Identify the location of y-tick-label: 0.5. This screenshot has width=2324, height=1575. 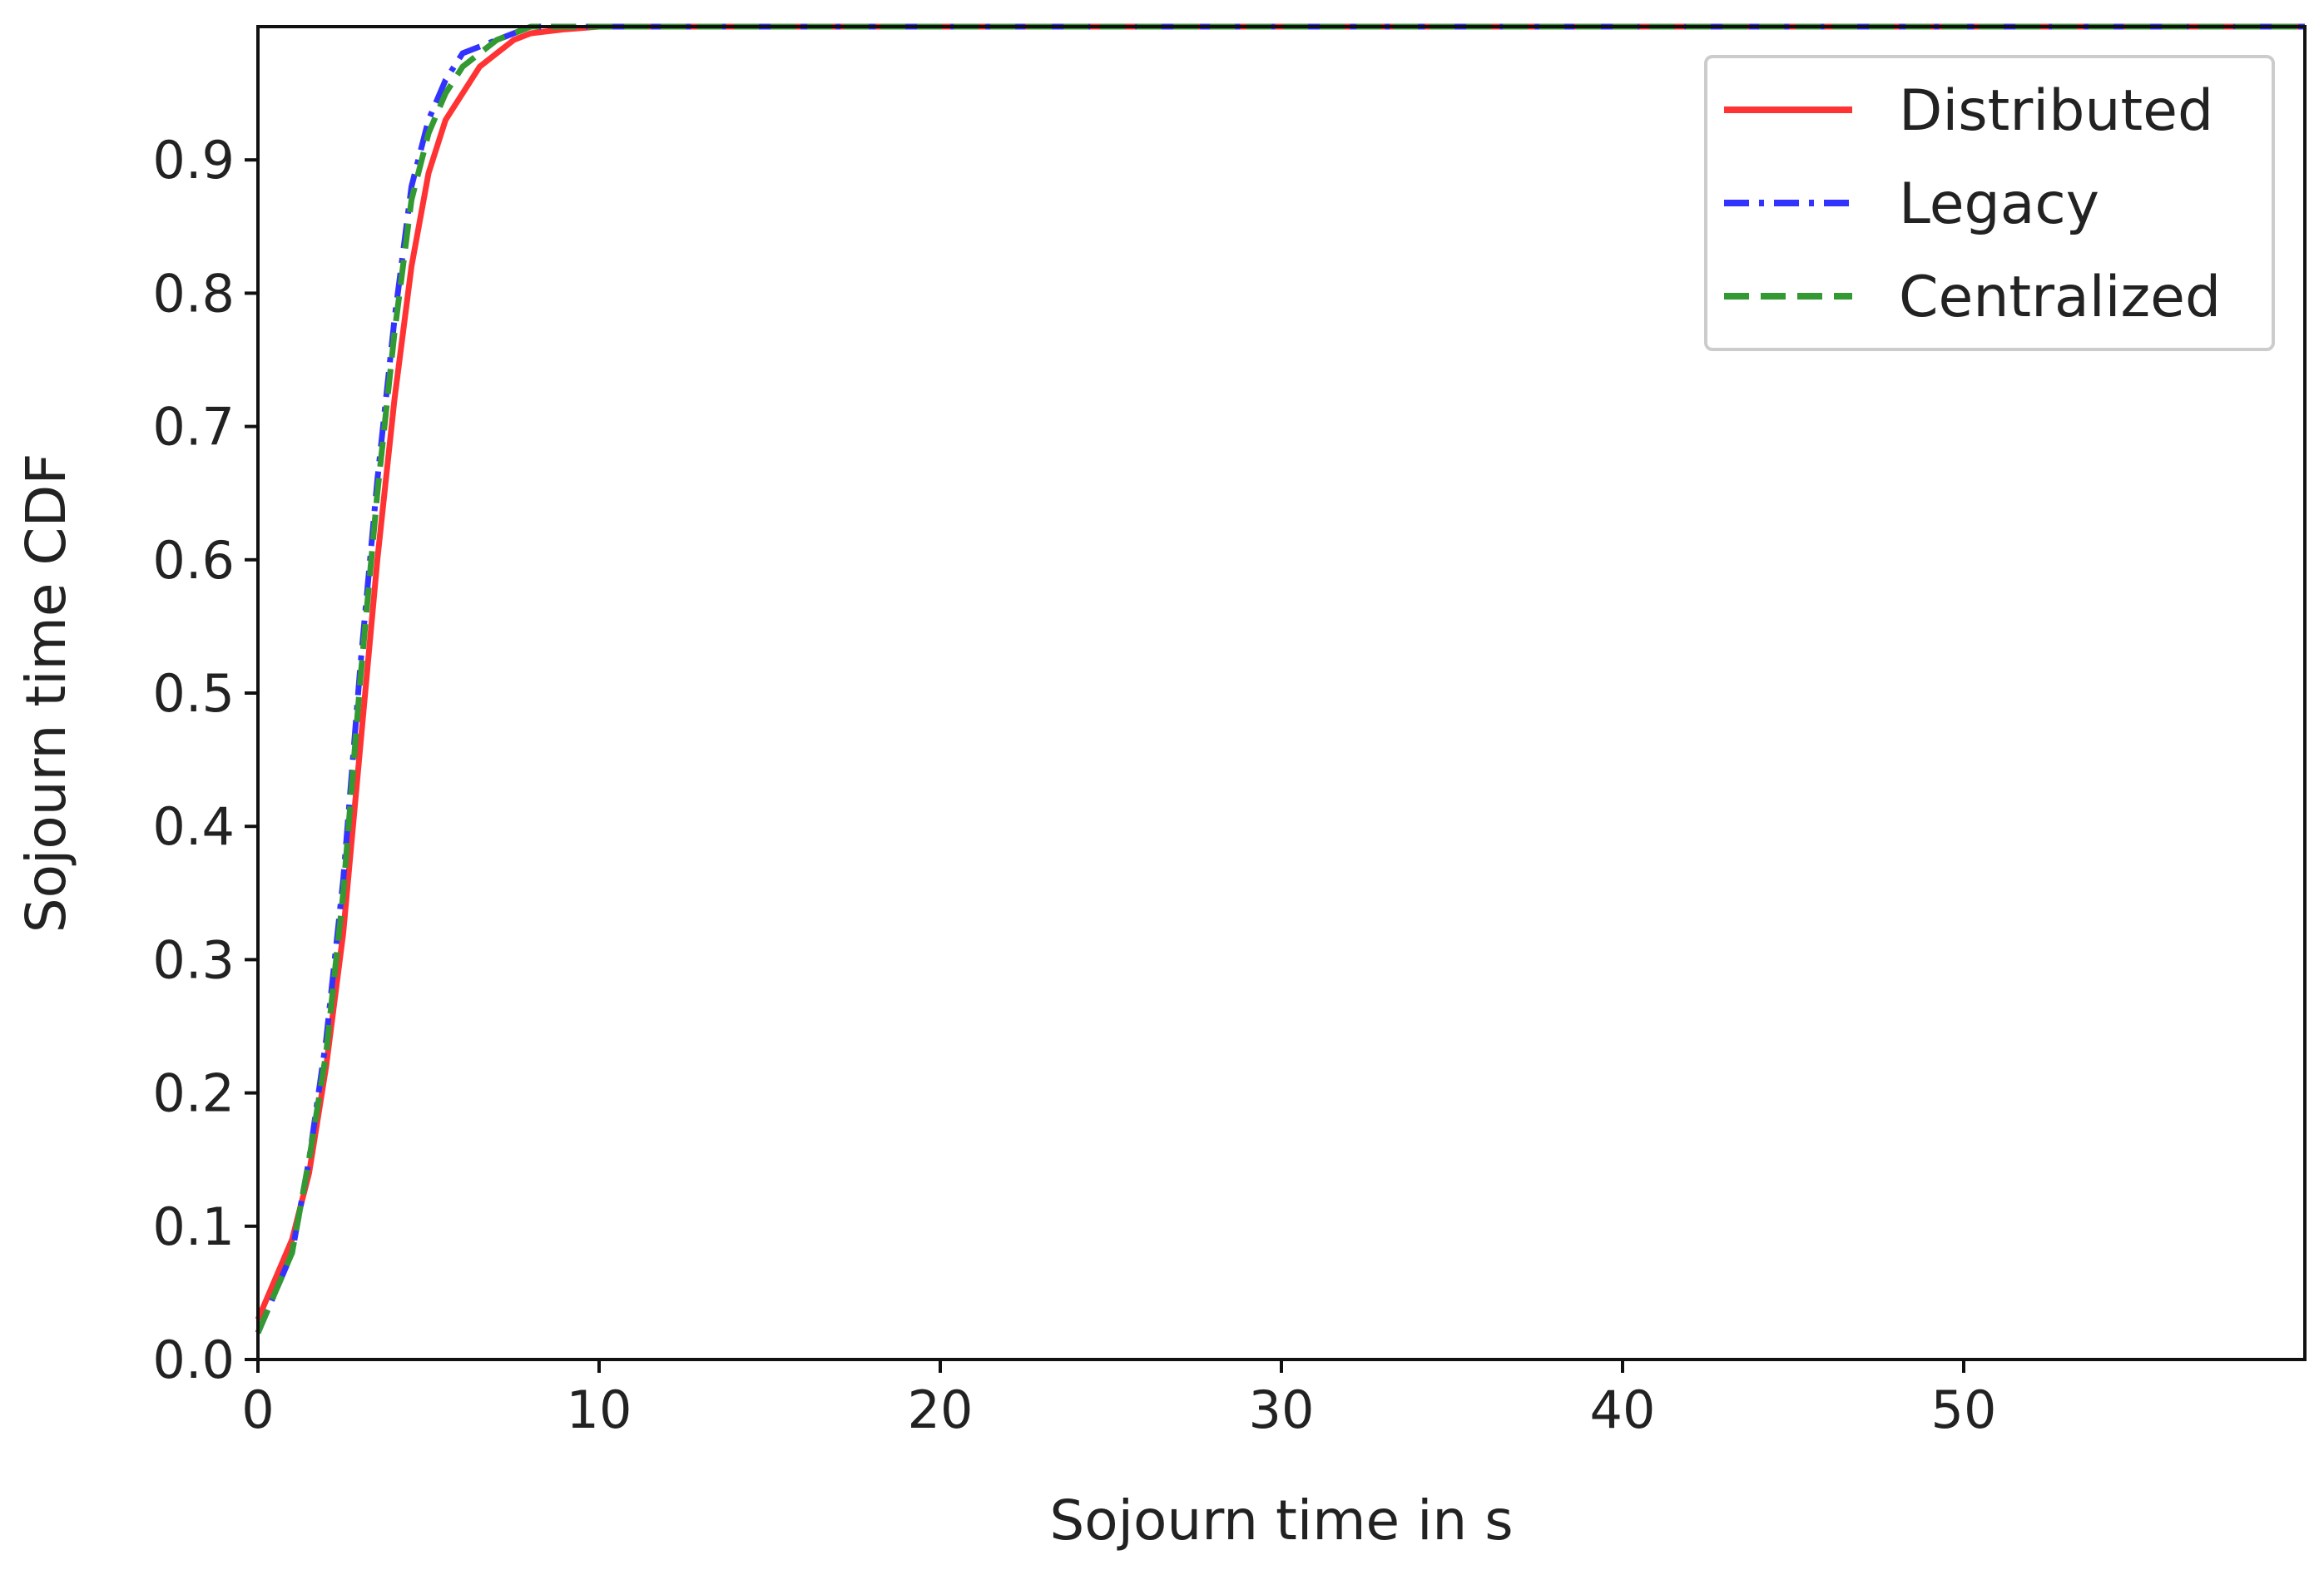
(193, 693).